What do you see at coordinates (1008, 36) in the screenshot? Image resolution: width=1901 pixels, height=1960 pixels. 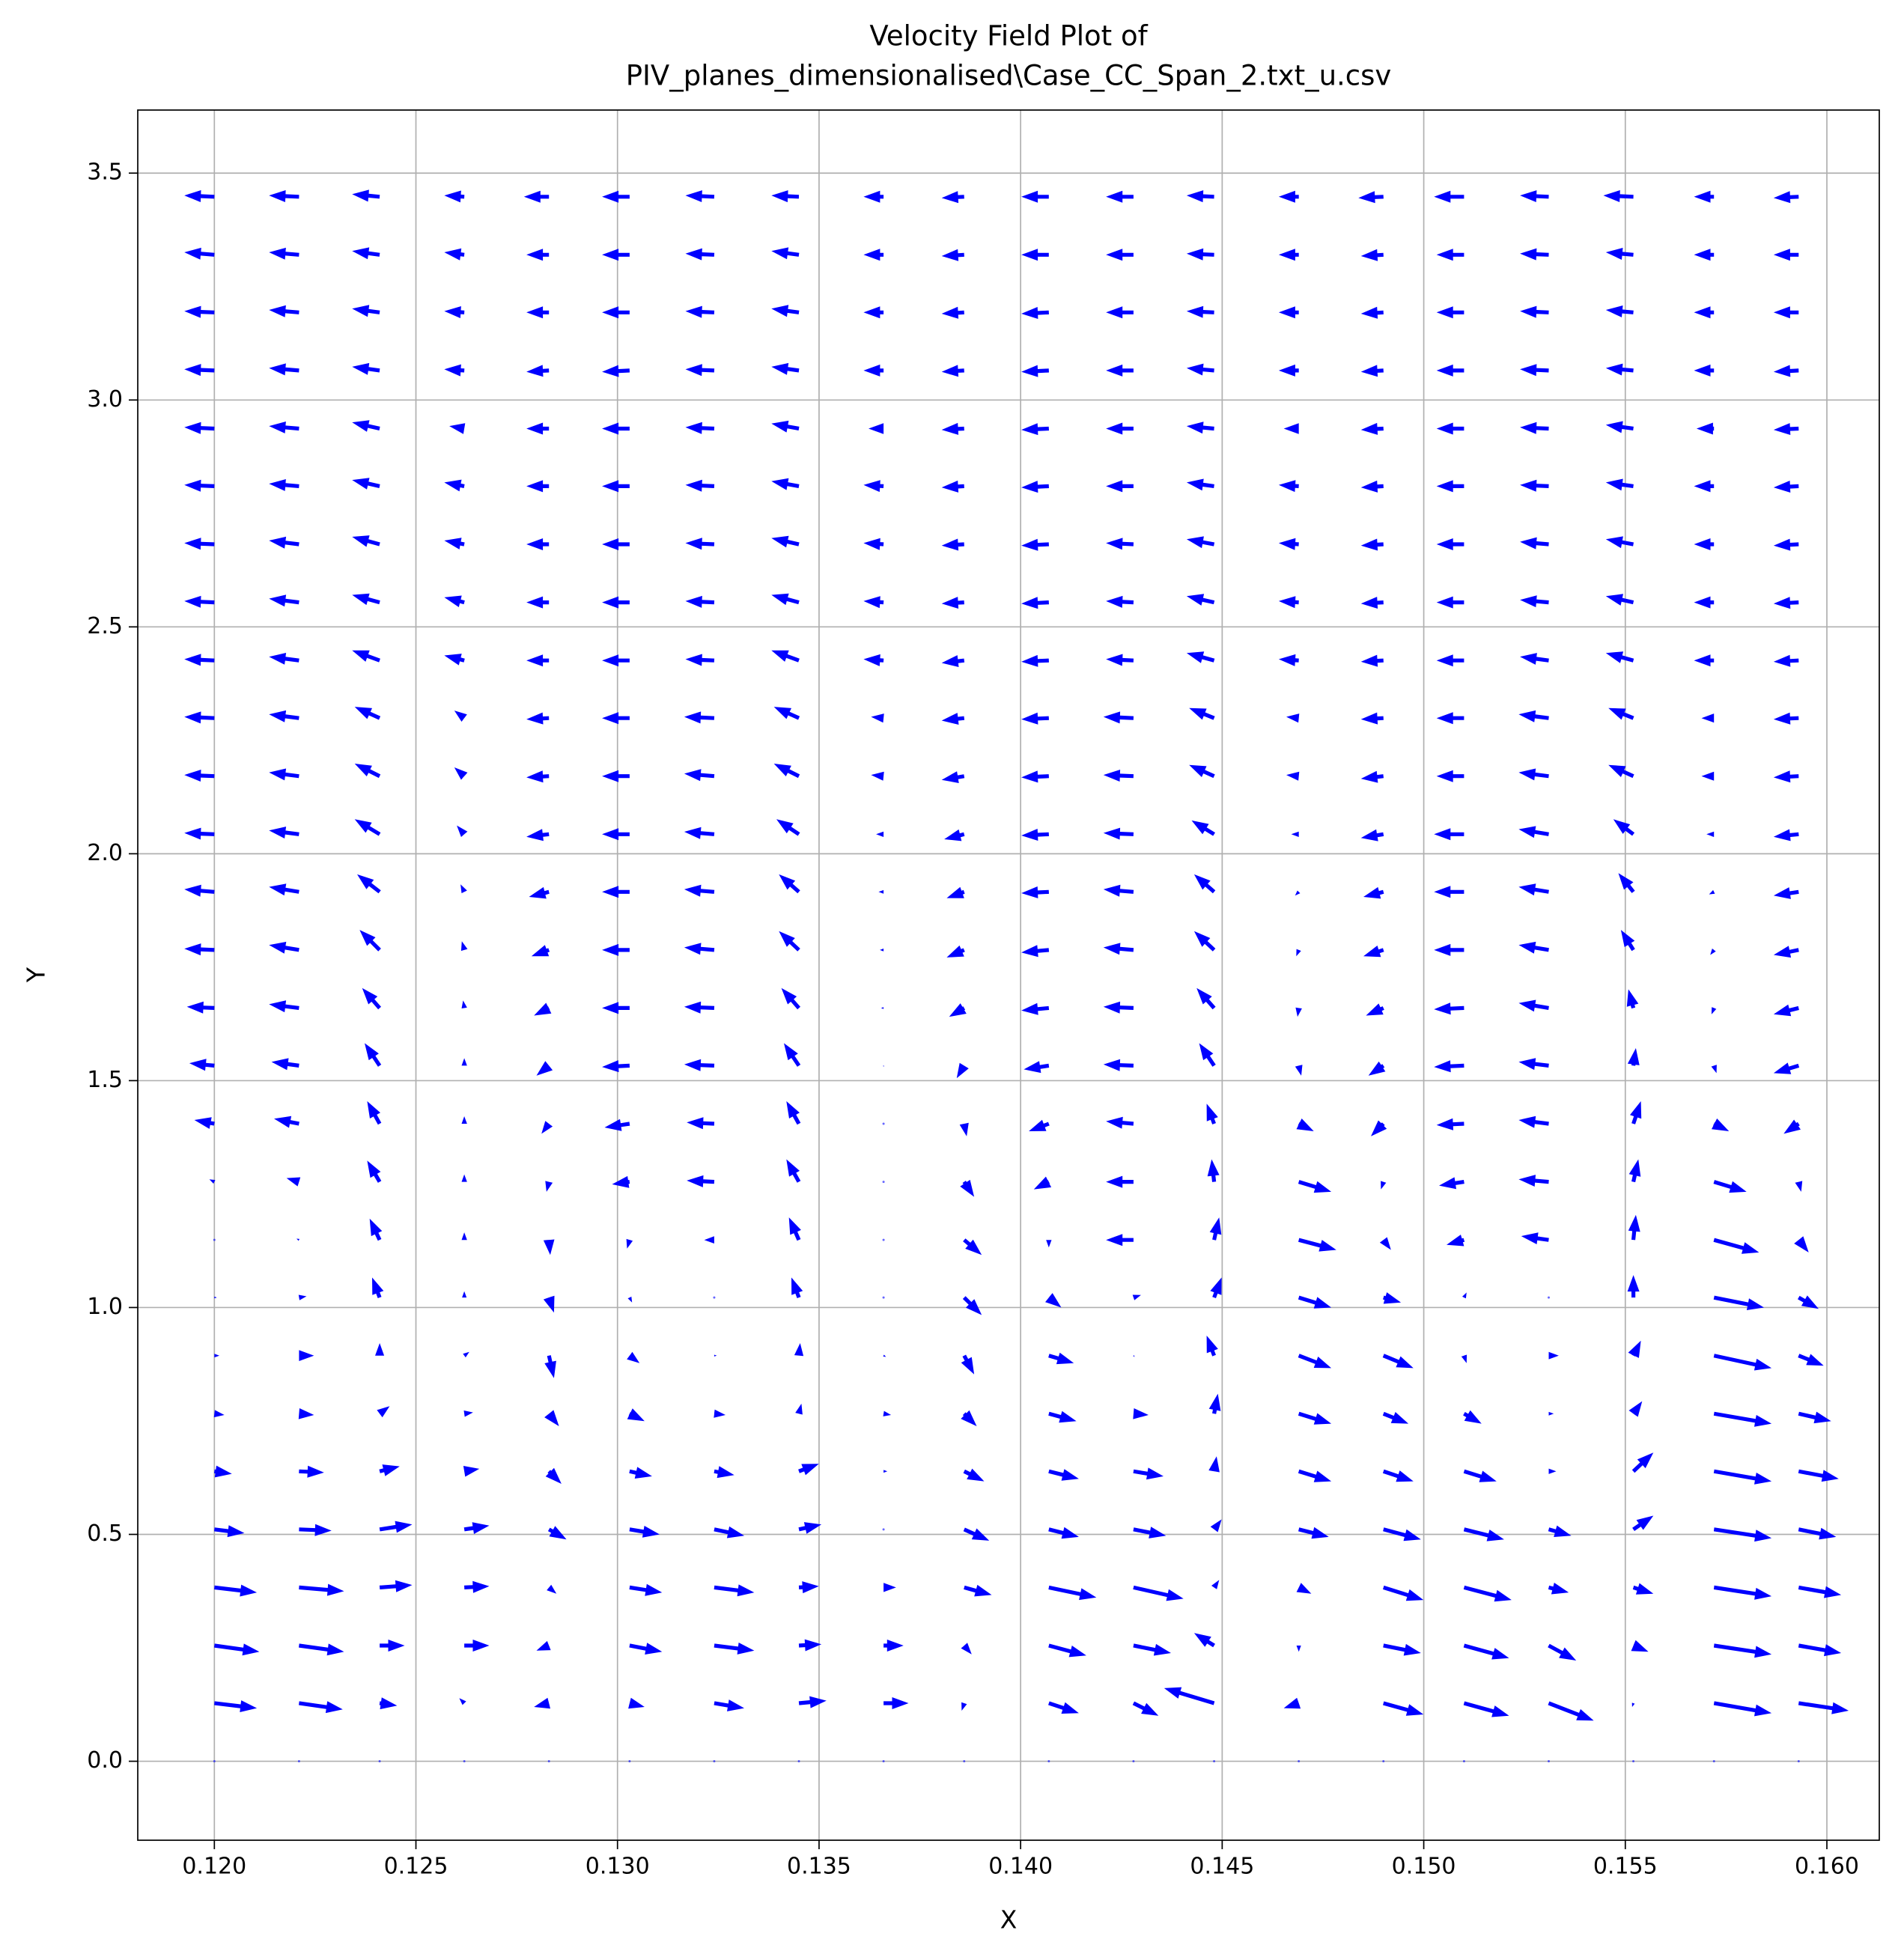 I see `chart-title: Velocity Field Plot of` at bounding box center [1008, 36].